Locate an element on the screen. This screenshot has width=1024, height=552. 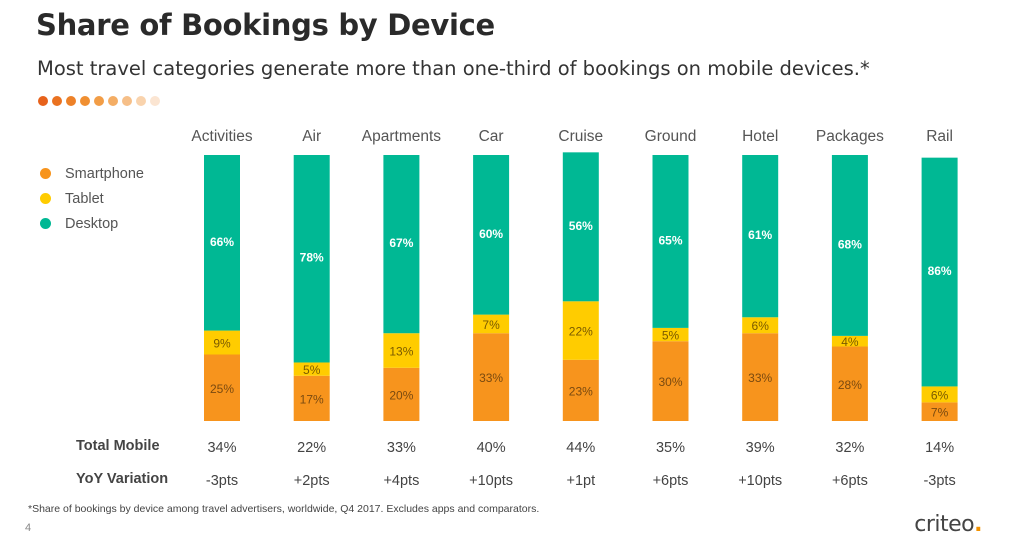
value-label-tablet-rail: 6% is located at coordinates (940, 395).